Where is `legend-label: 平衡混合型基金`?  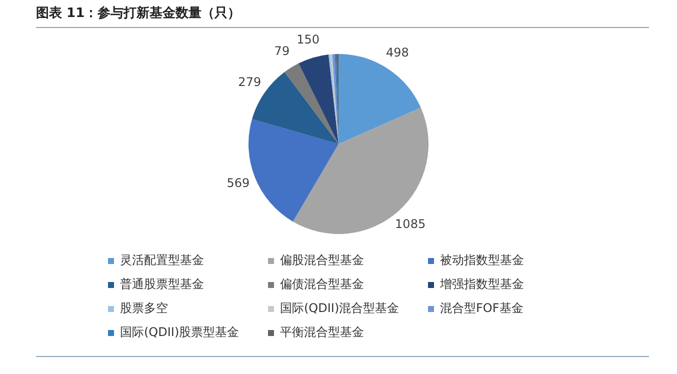
legend-label: 平衡混合型基金 is located at coordinates (322, 332).